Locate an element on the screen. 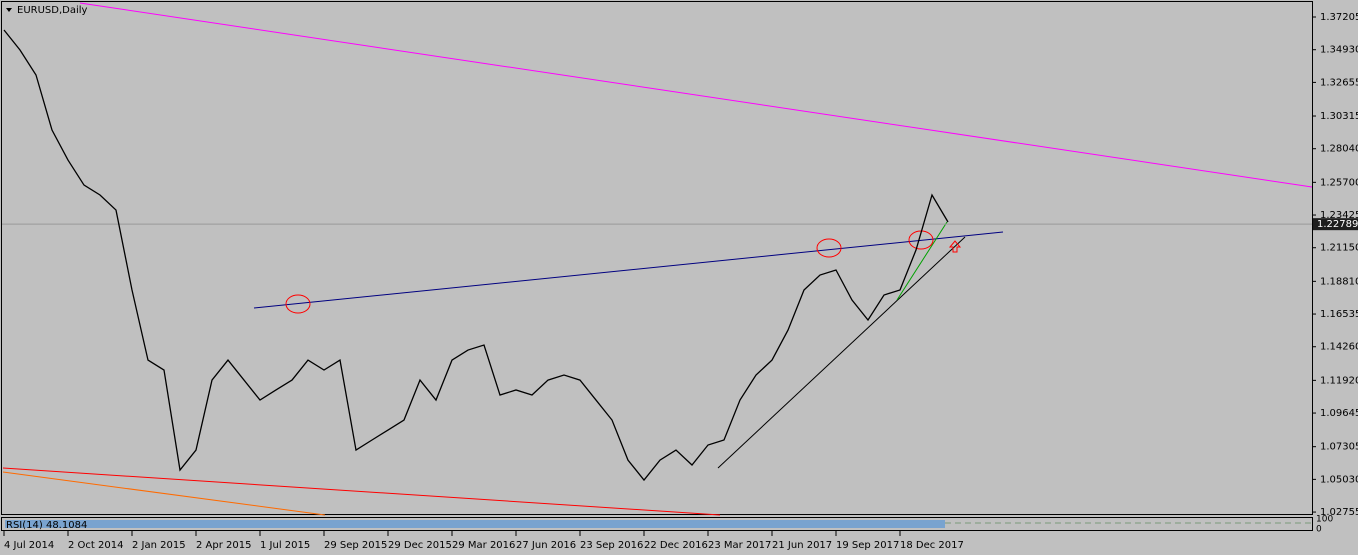 The height and width of the screenshot is (555, 1358). x-tick-label: 29 Sep 2015 is located at coordinates (355, 545).